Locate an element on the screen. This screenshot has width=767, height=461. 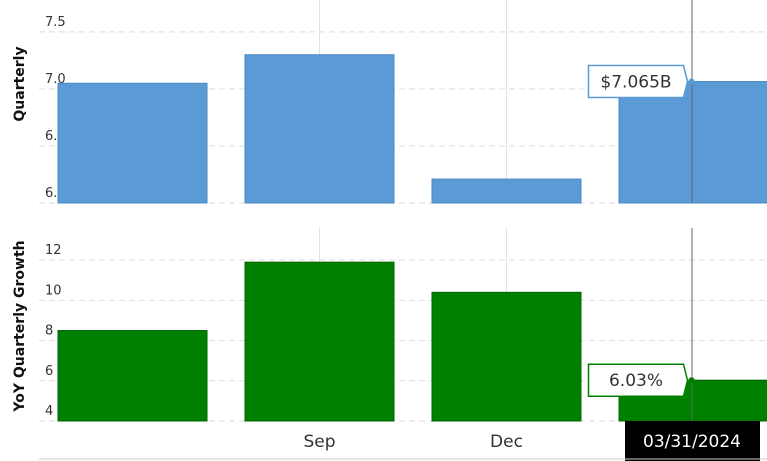
x-tick-label: 03/31/2024 is located at coordinates (692, 442).